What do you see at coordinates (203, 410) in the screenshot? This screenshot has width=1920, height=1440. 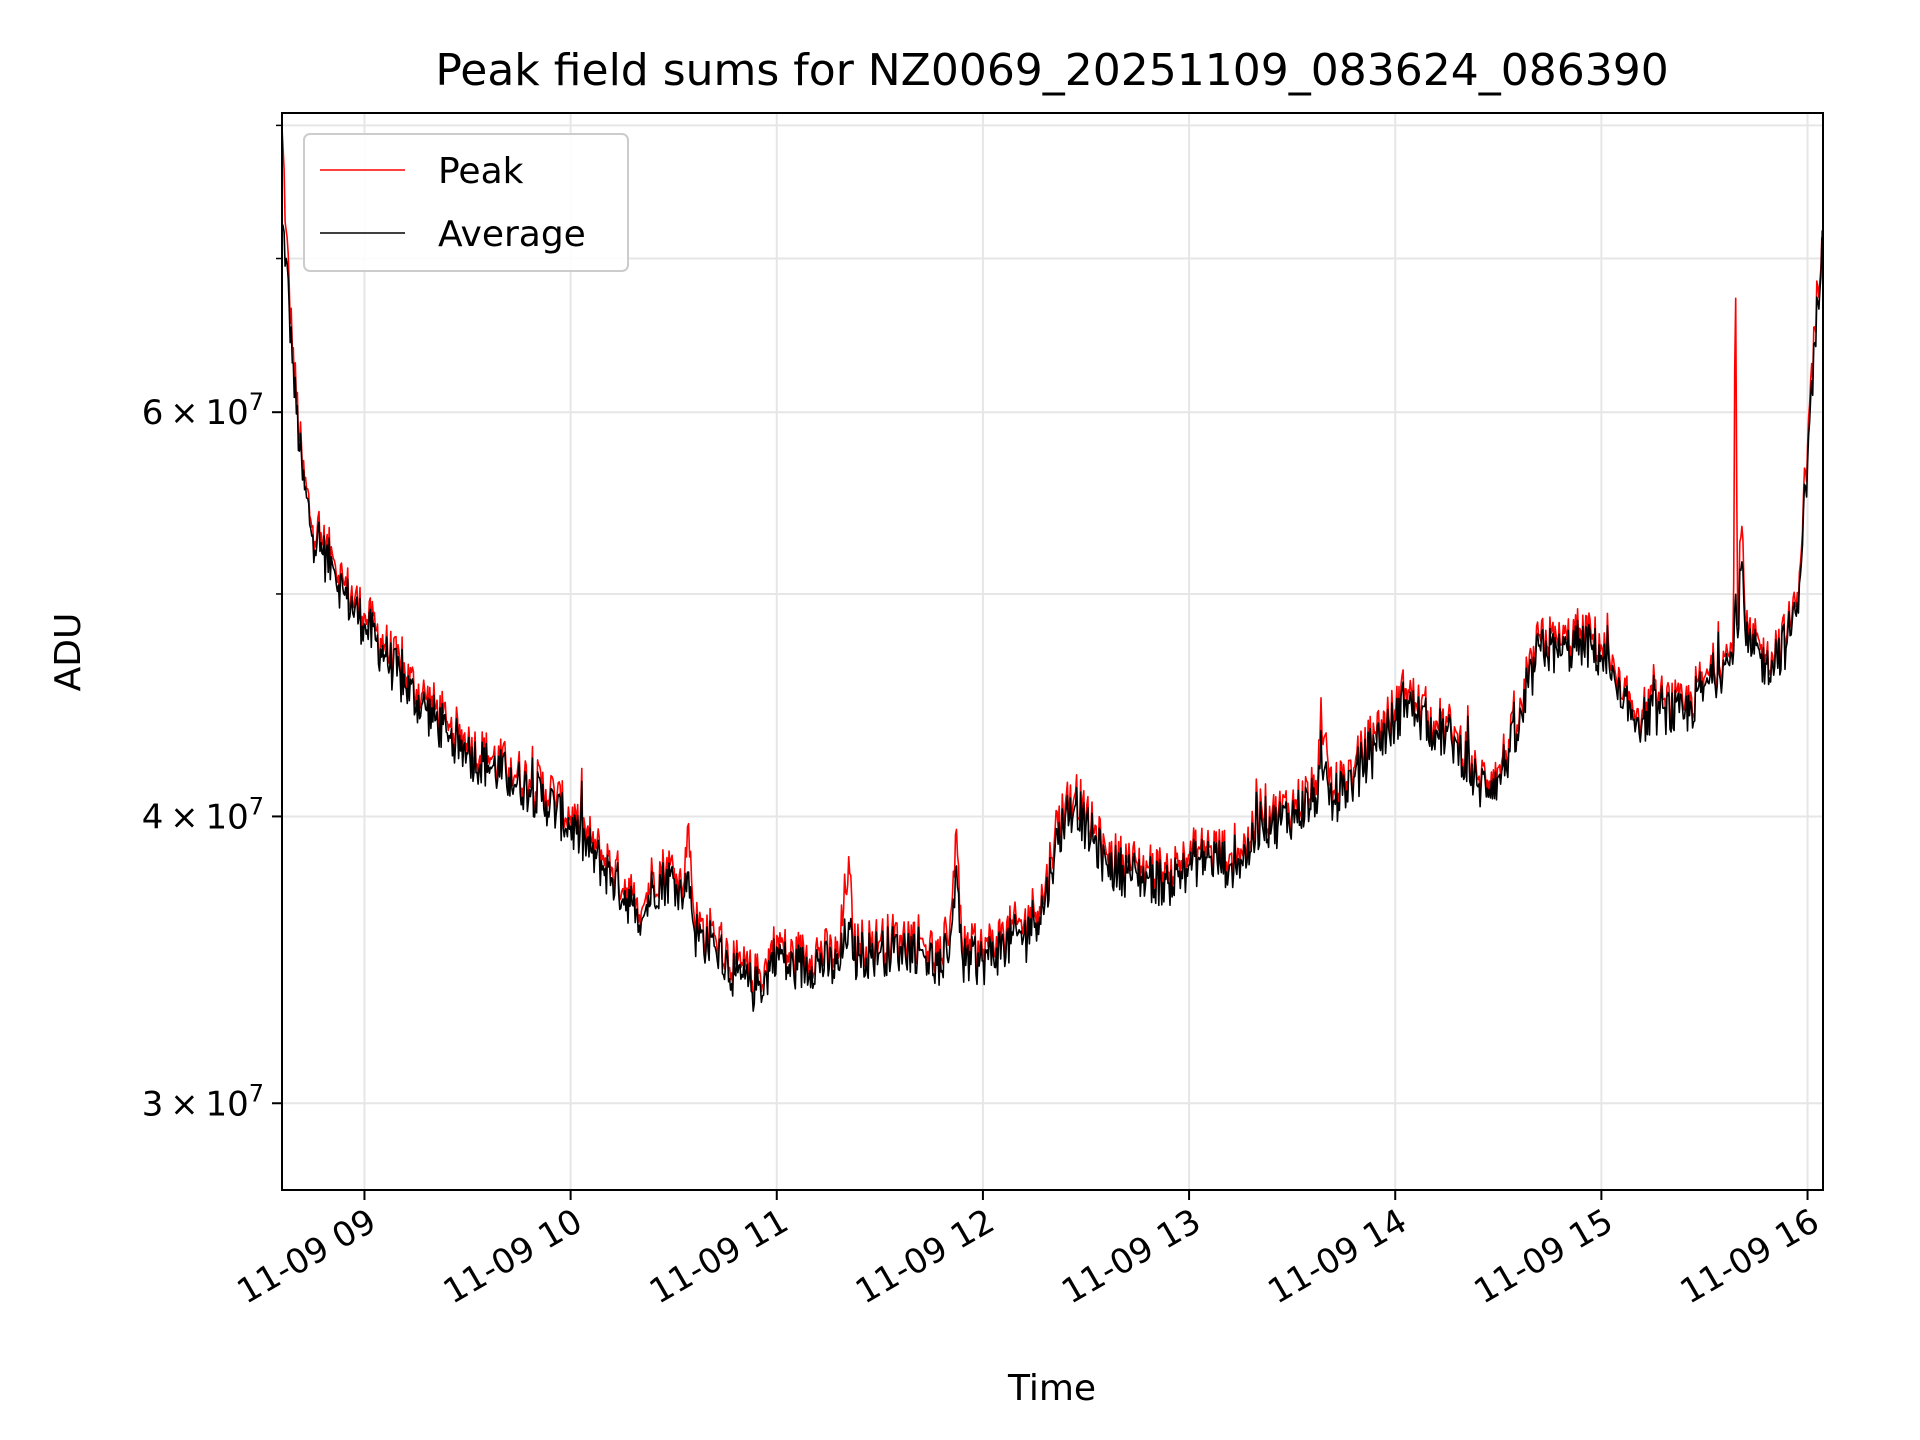 I see `y-tick-label: 6 × 107` at bounding box center [203, 410].